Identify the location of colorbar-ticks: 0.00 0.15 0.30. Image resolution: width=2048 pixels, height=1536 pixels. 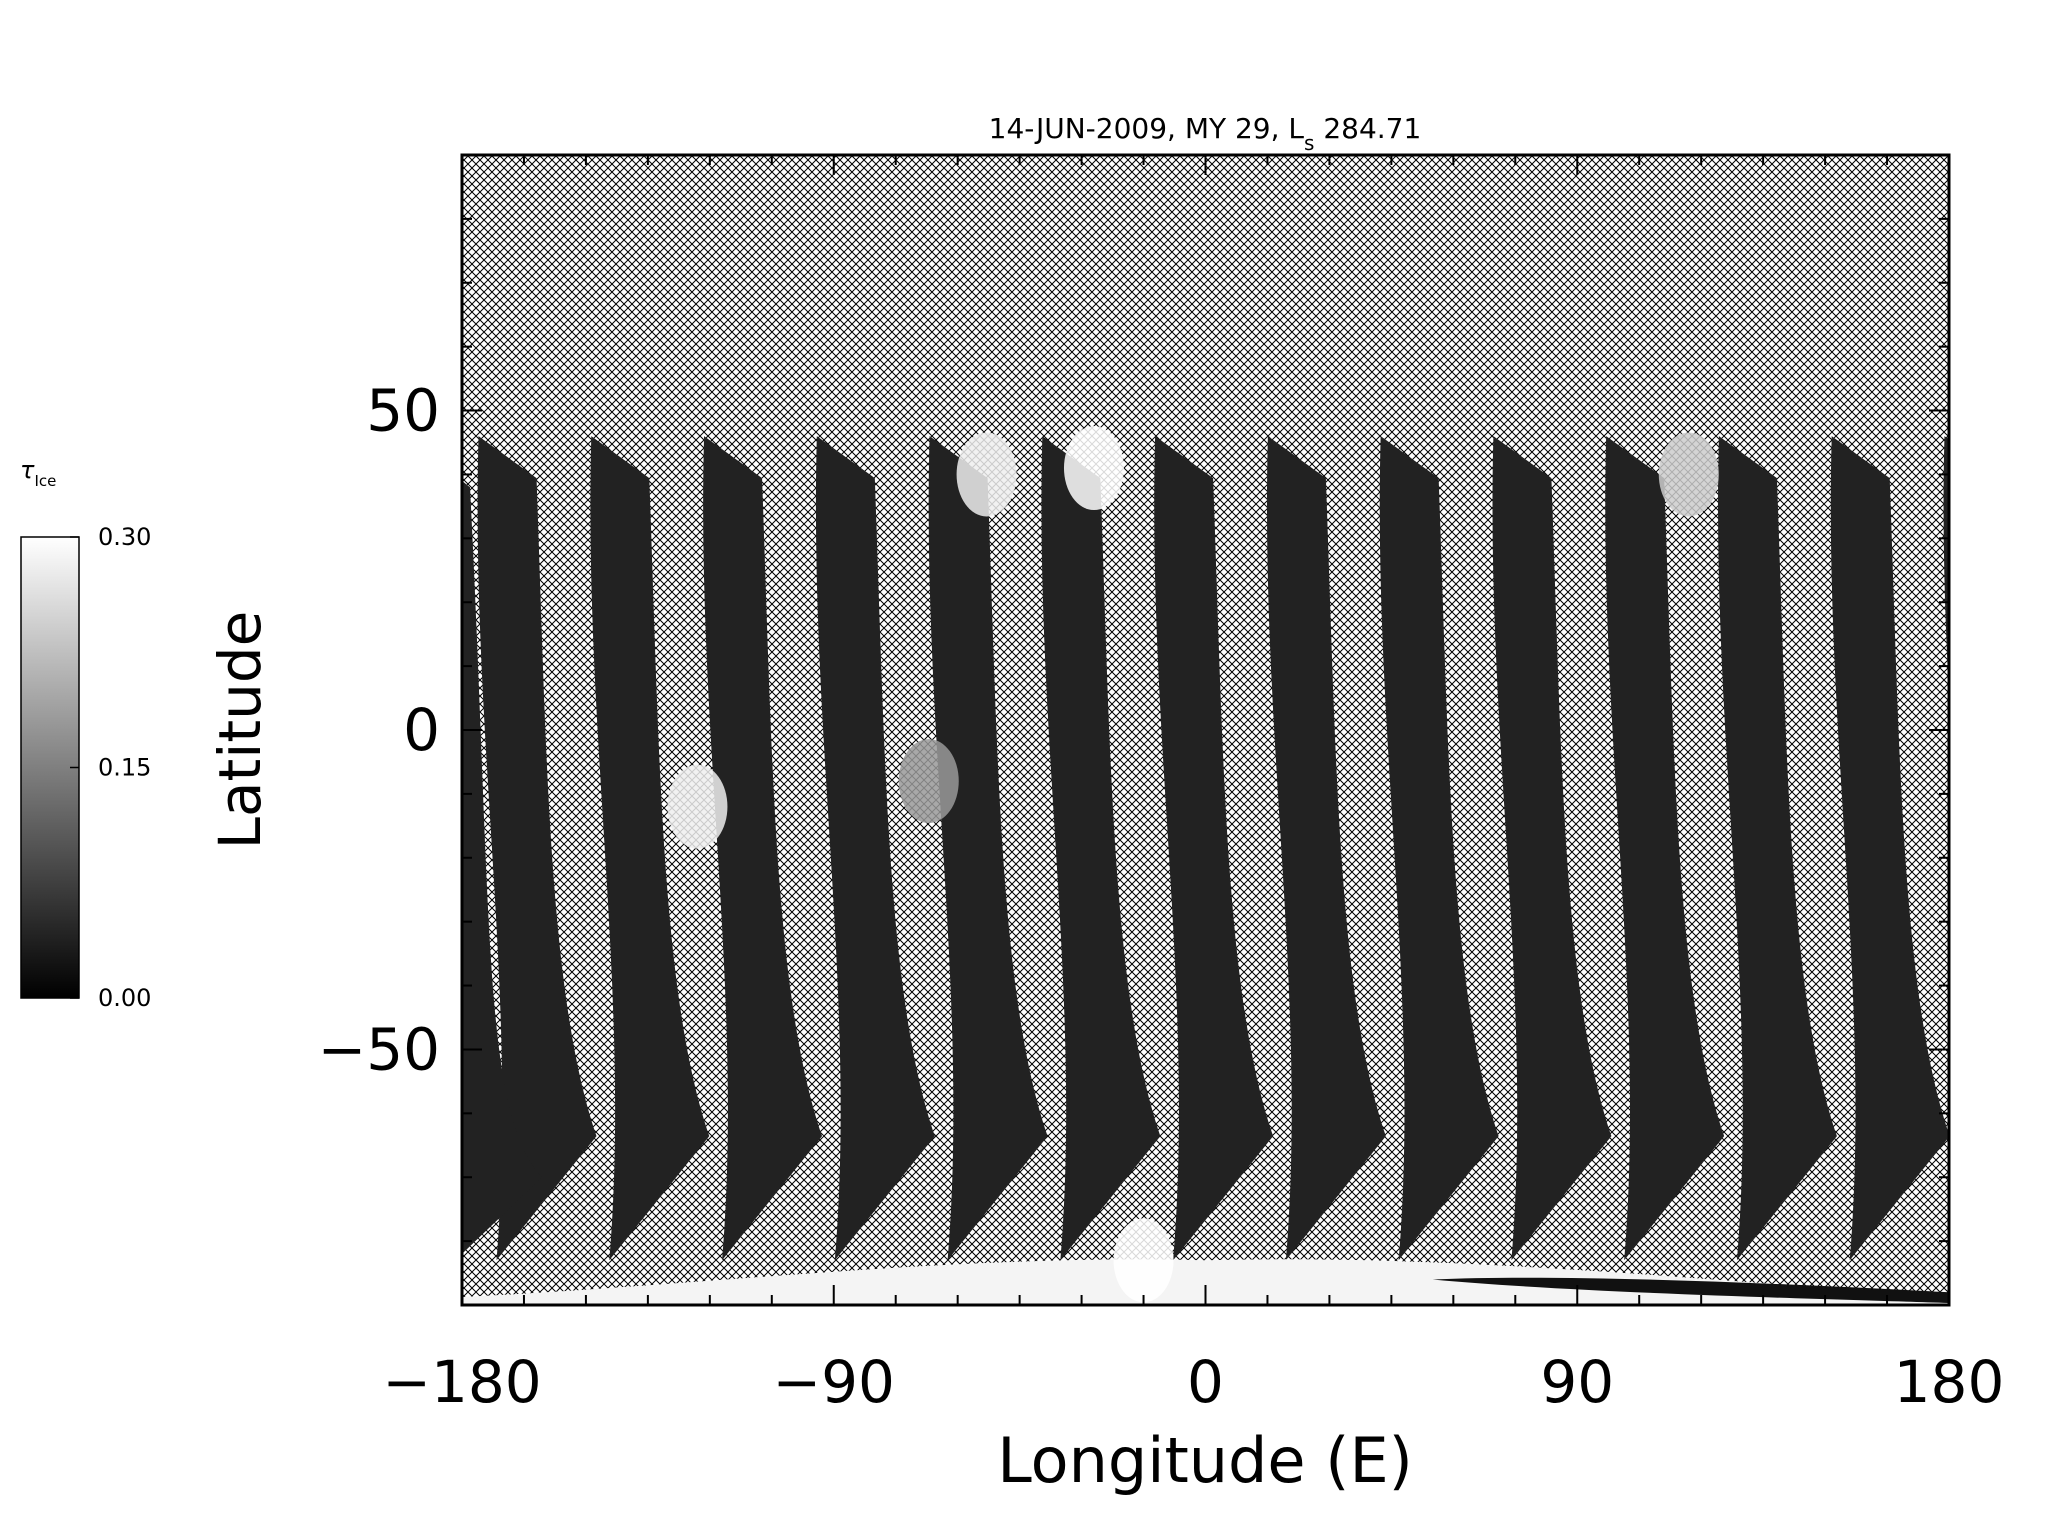
(110, 767).